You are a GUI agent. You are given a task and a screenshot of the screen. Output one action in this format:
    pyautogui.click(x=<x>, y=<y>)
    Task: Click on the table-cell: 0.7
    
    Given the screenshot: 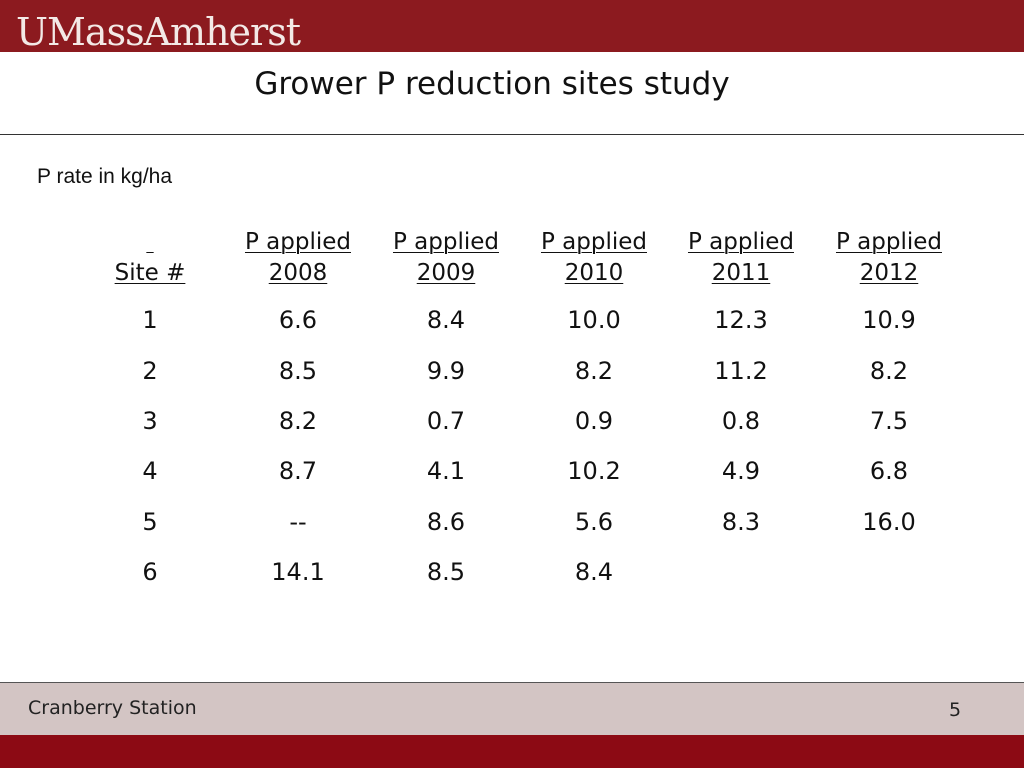 What is the action you would take?
    pyautogui.click(x=446, y=421)
    